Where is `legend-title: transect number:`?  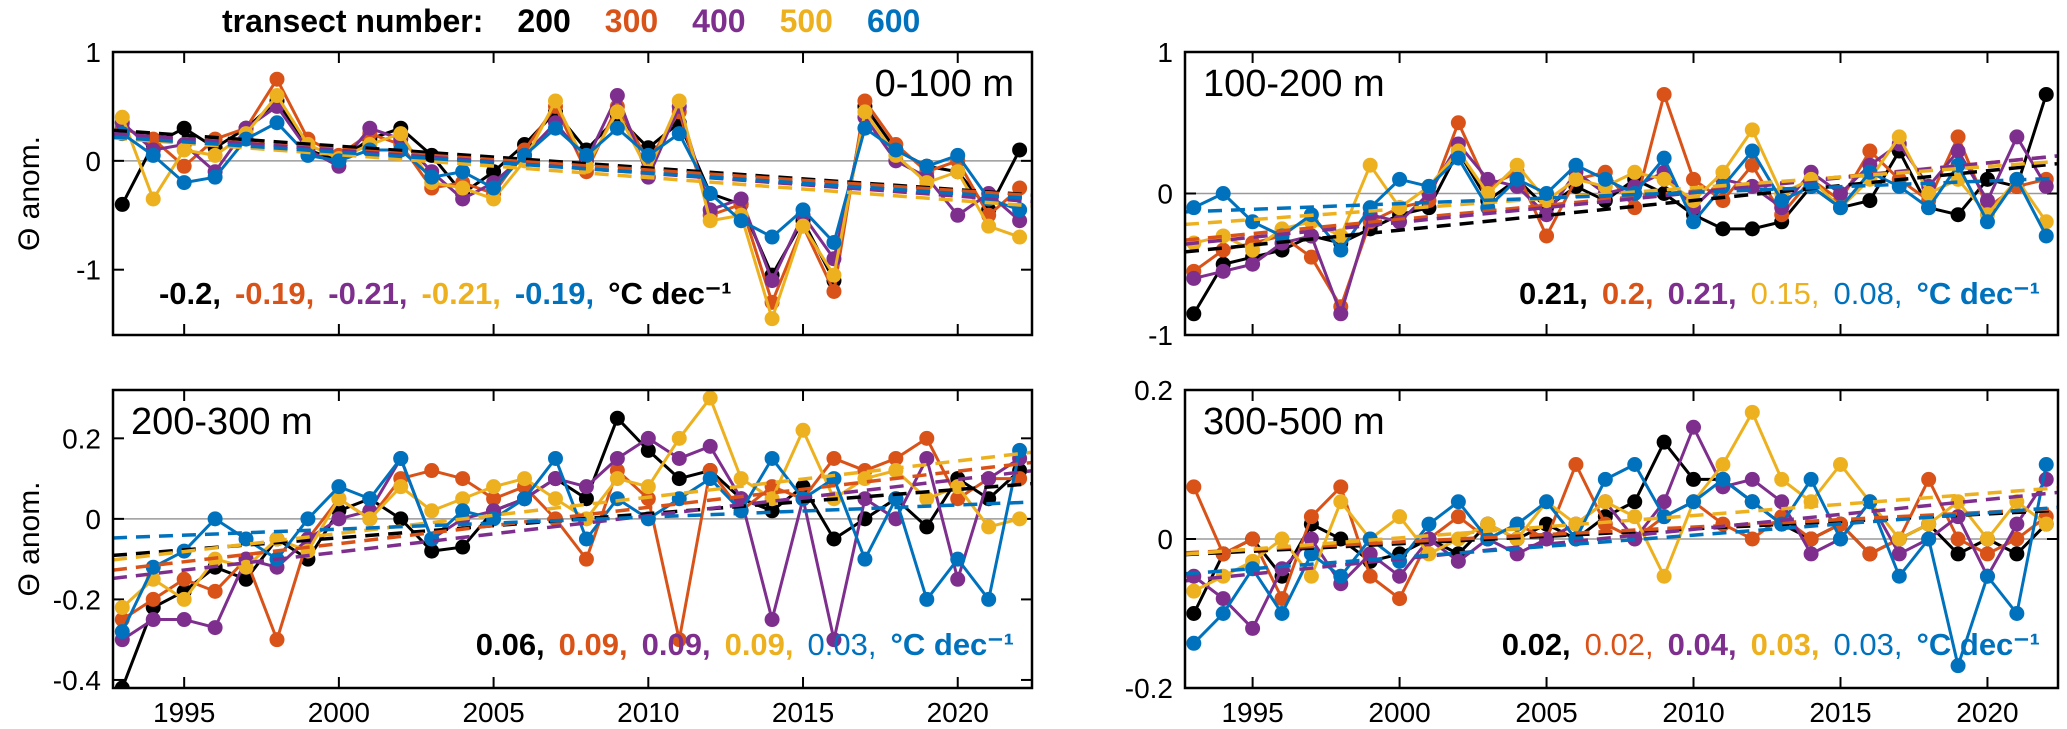 legend-title: transect number: is located at coordinates (353, 21).